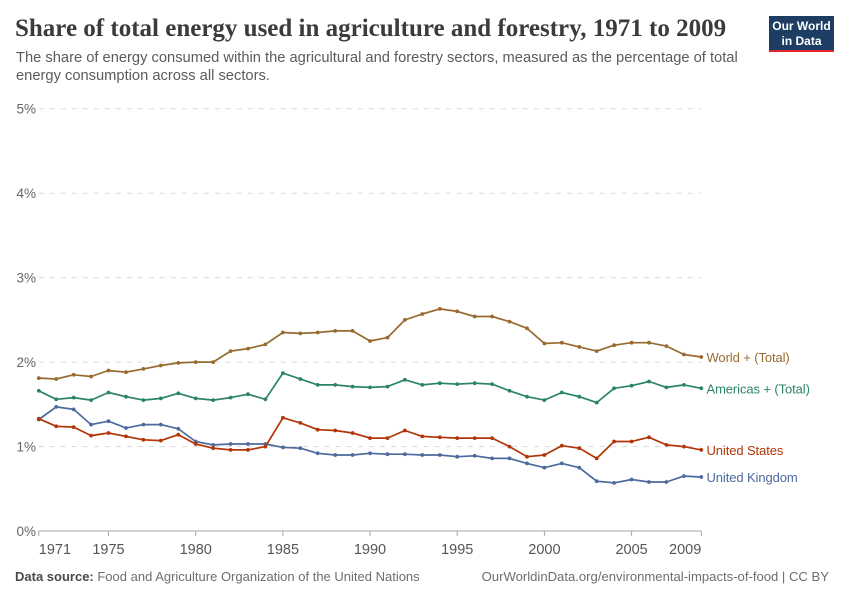  Describe the element at coordinates (26, 531) in the screenshot. I see `svg-text: 0%` at that location.